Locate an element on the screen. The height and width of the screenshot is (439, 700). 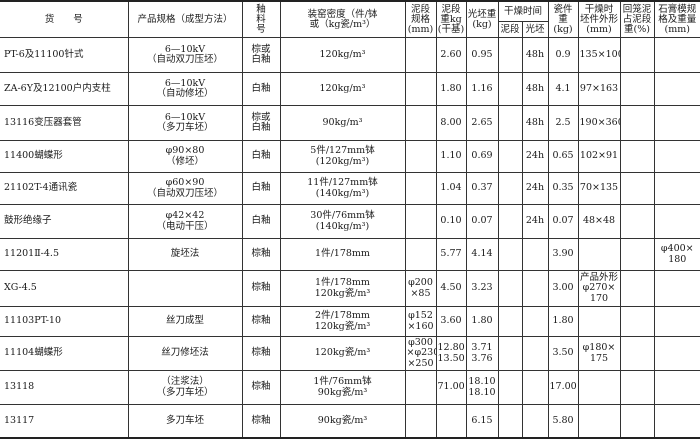
table-cell: 13116变压器套管 is located at coordinates (64, 123).